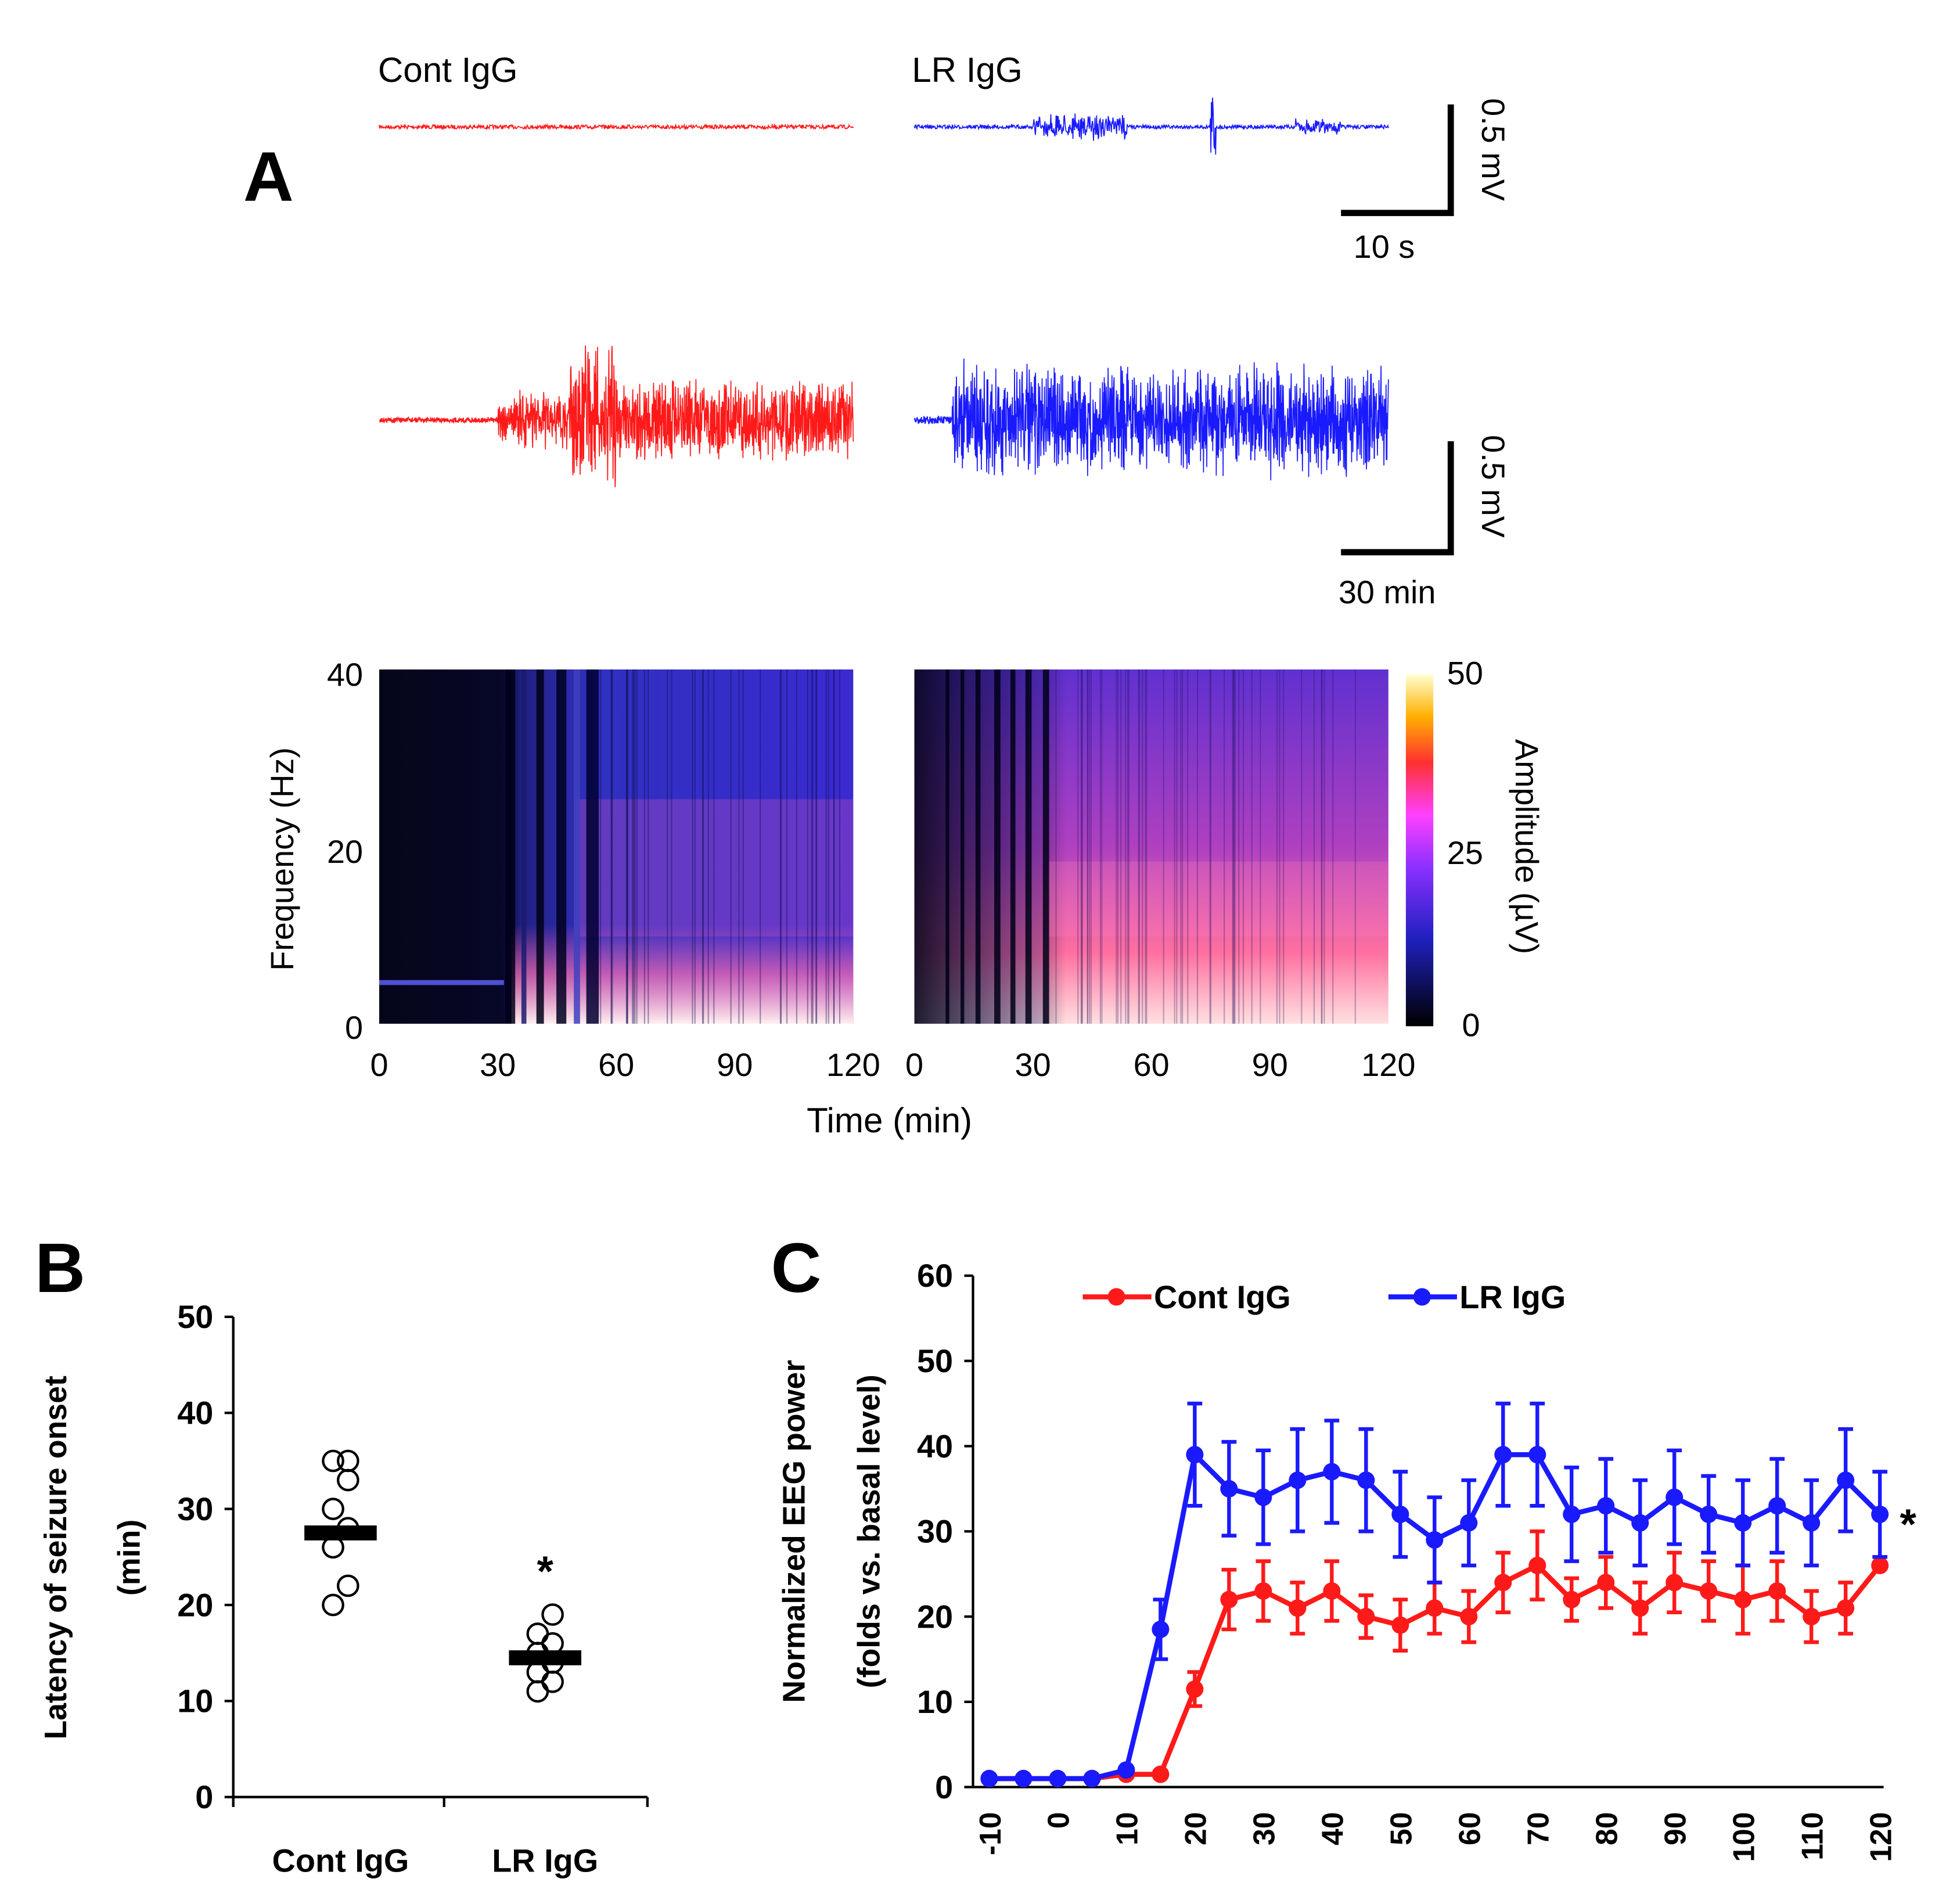 This screenshot has width=1946, height=1904. I want to click on panel-c-xtick-label: -10, so click(990, 1834).